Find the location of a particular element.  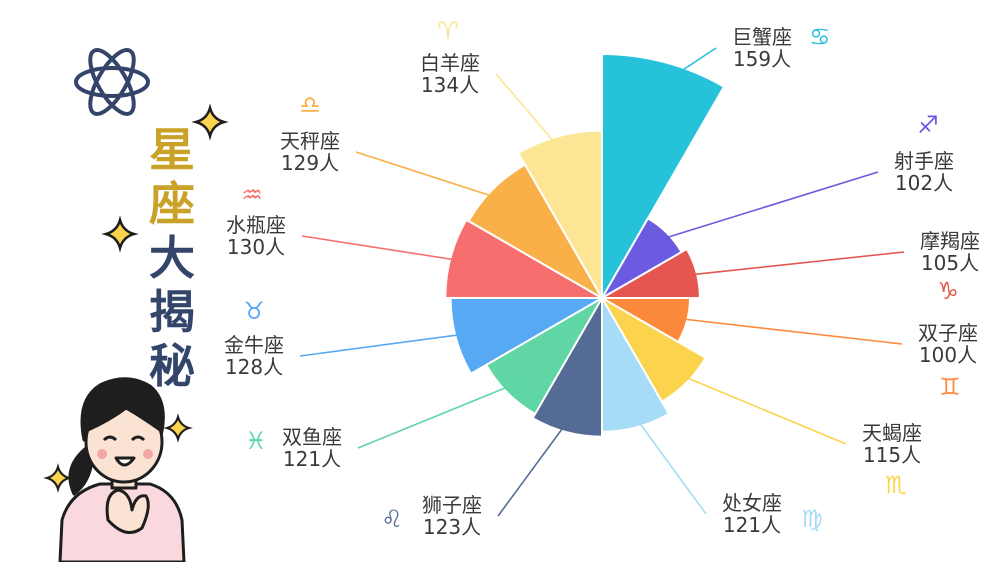

slice-name-label: 双鱼座 is located at coordinates (312, 437).